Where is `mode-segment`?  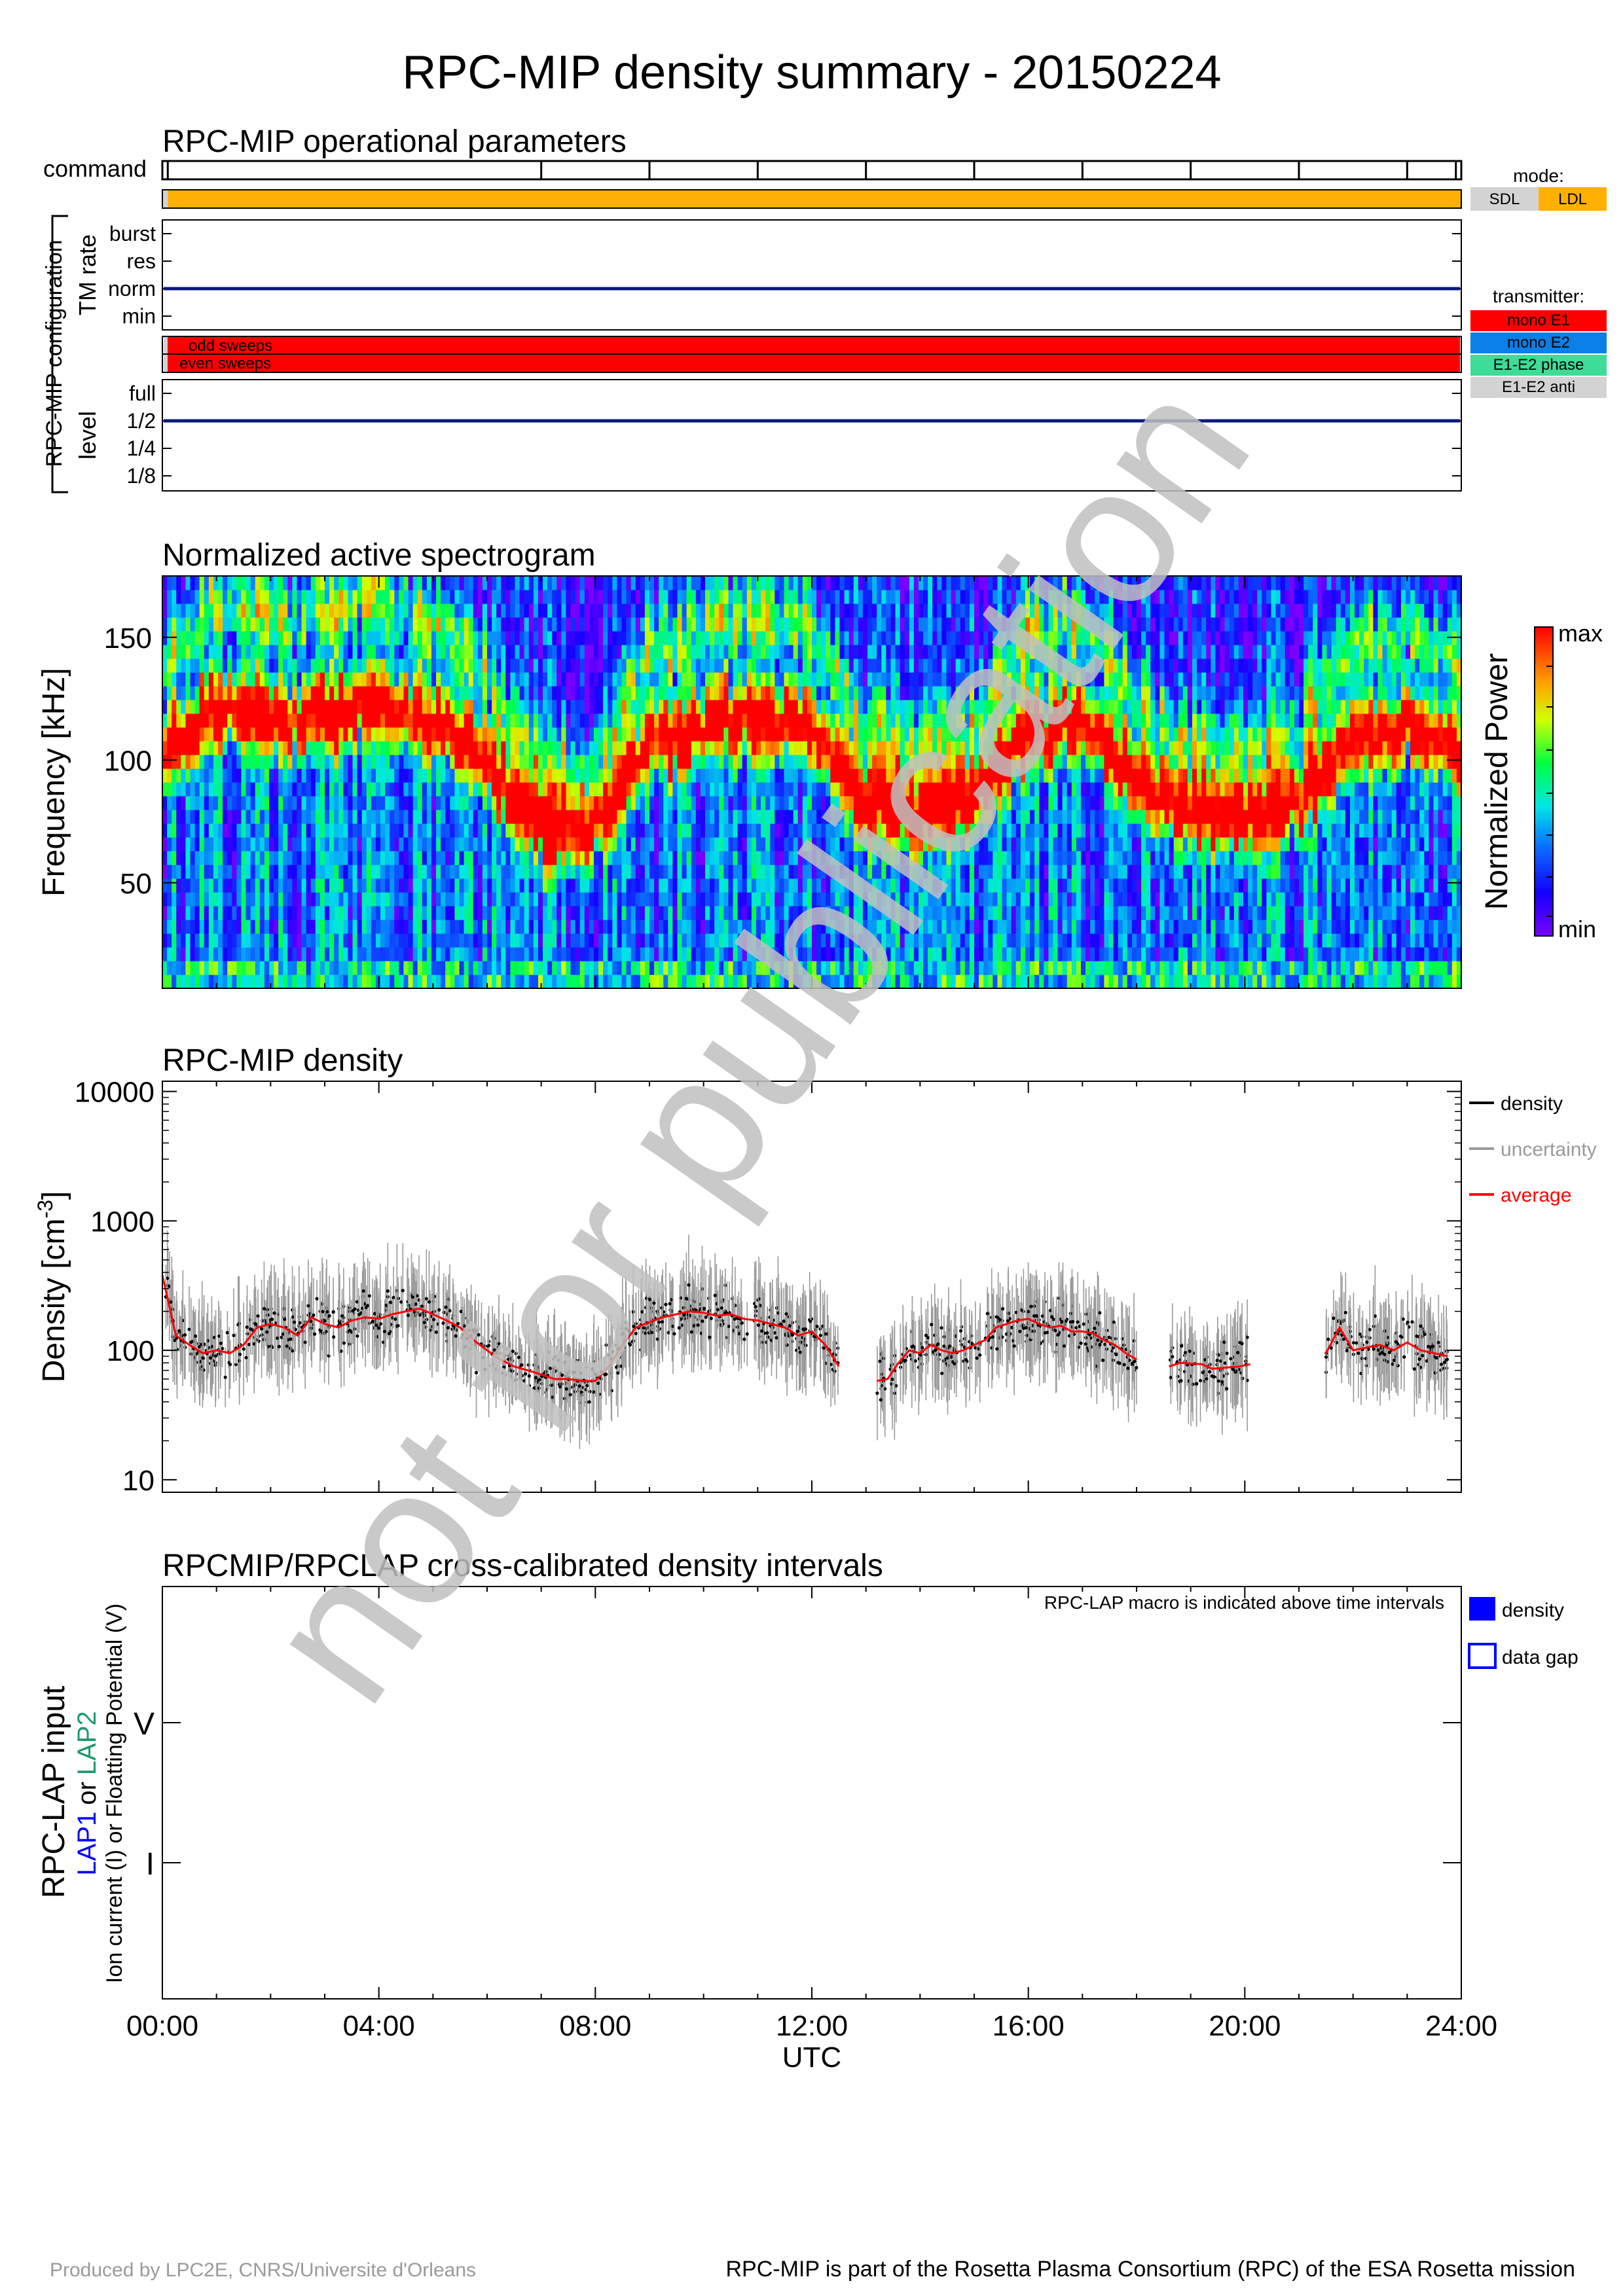 mode-segment is located at coordinates (165, 199).